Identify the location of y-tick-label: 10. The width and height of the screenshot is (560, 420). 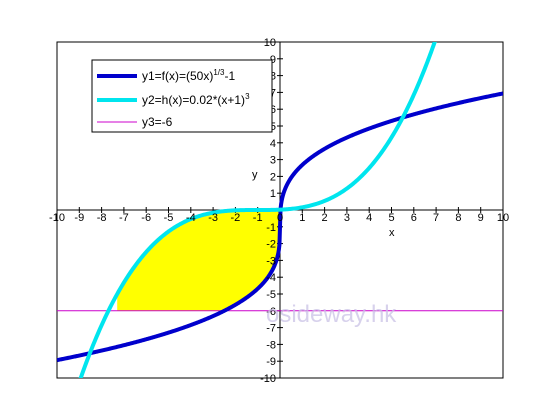
(270, 43).